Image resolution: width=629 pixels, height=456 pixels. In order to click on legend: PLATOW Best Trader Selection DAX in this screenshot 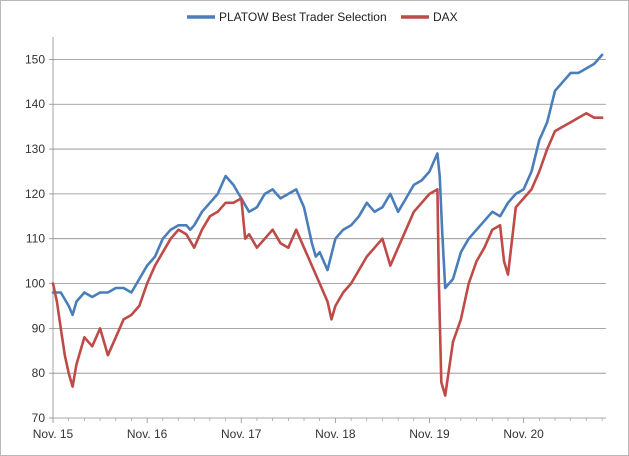, I will do `click(322, 17)`.